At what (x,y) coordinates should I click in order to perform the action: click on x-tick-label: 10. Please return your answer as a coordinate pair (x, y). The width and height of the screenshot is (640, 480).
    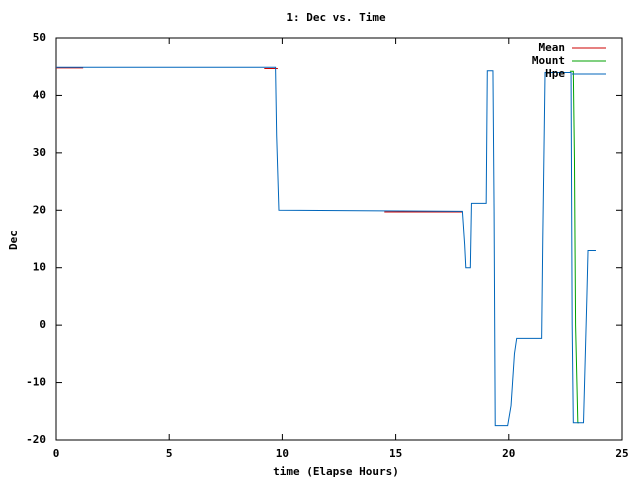
    Looking at the image, I should click on (282, 453).